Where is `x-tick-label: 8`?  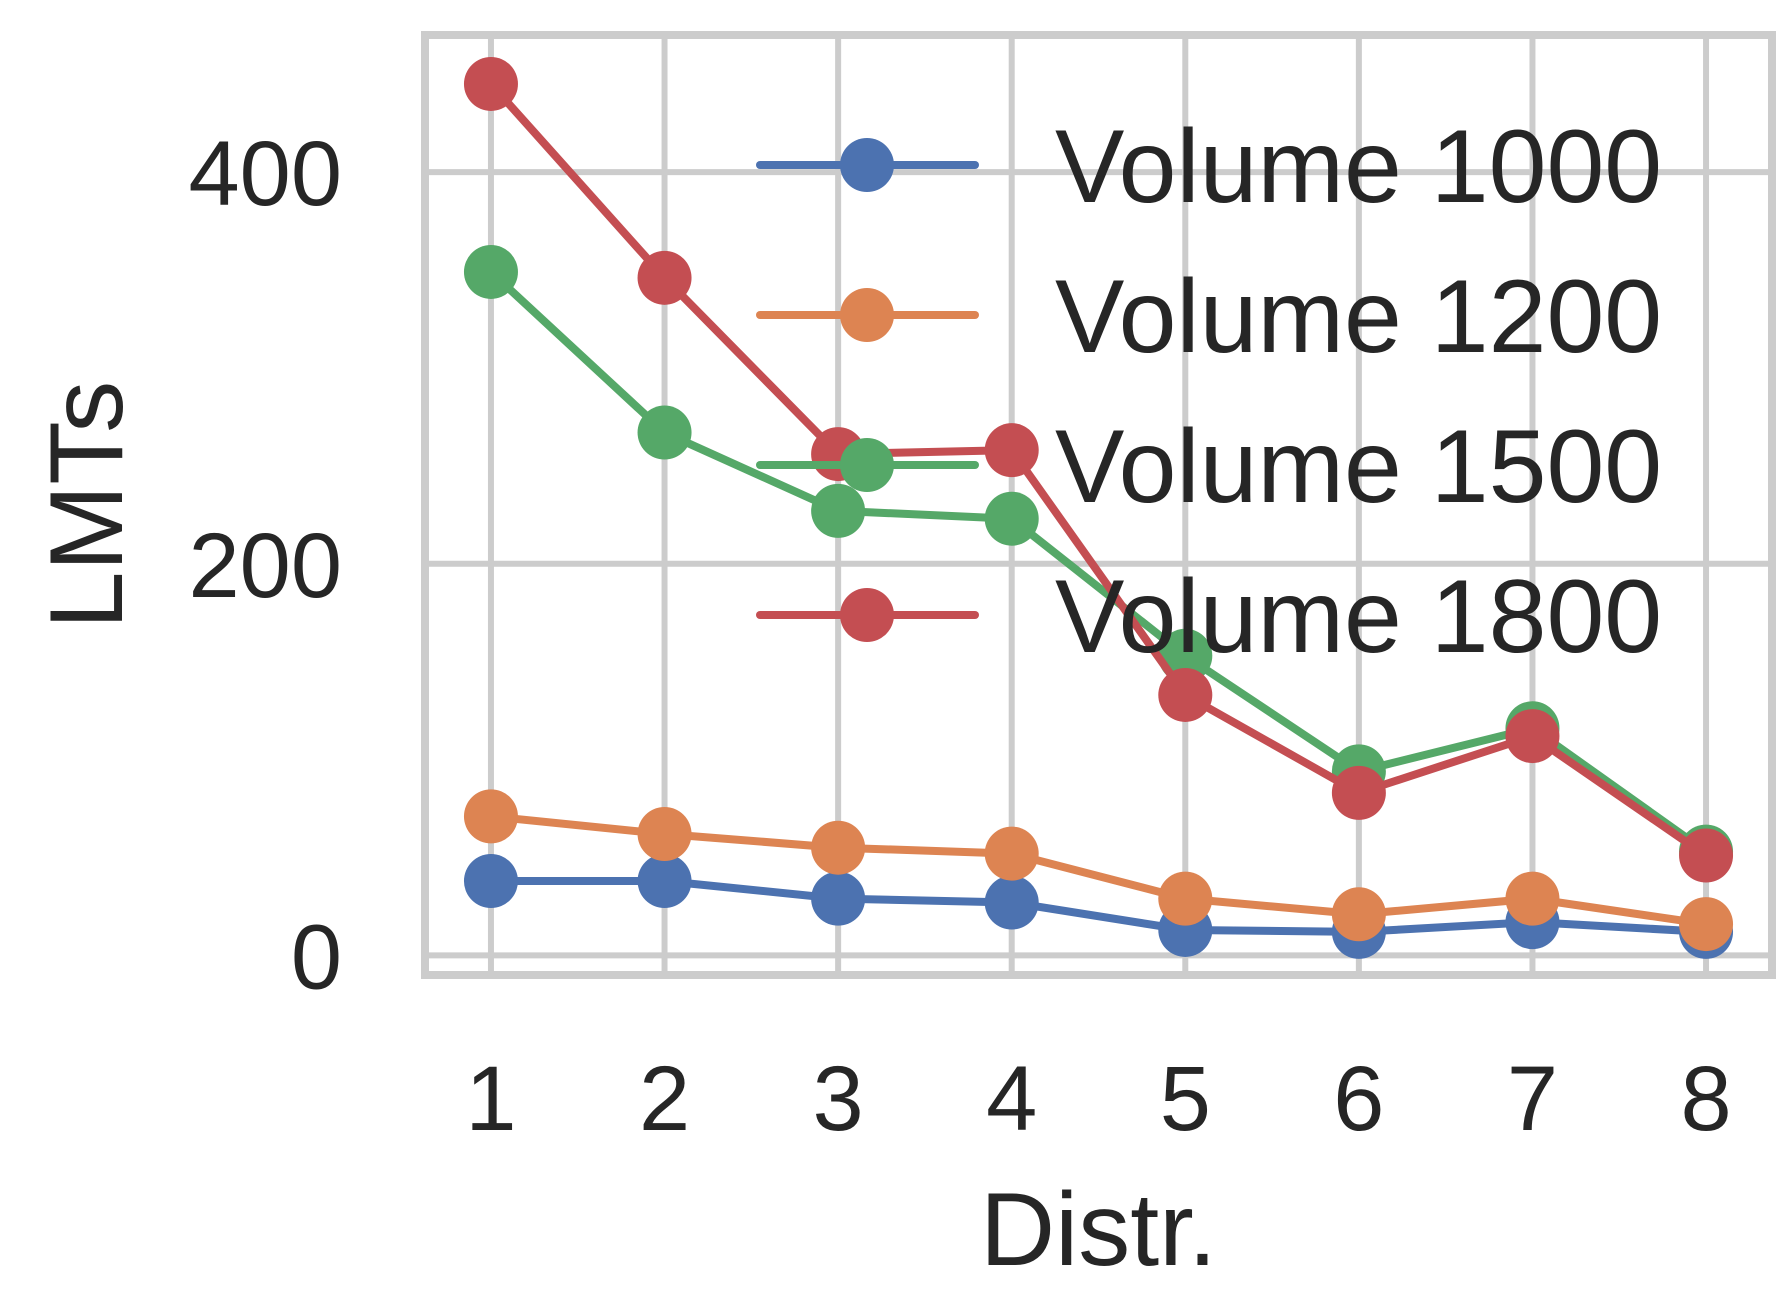 x-tick-label: 8 is located at coordinates (1705, 1099).